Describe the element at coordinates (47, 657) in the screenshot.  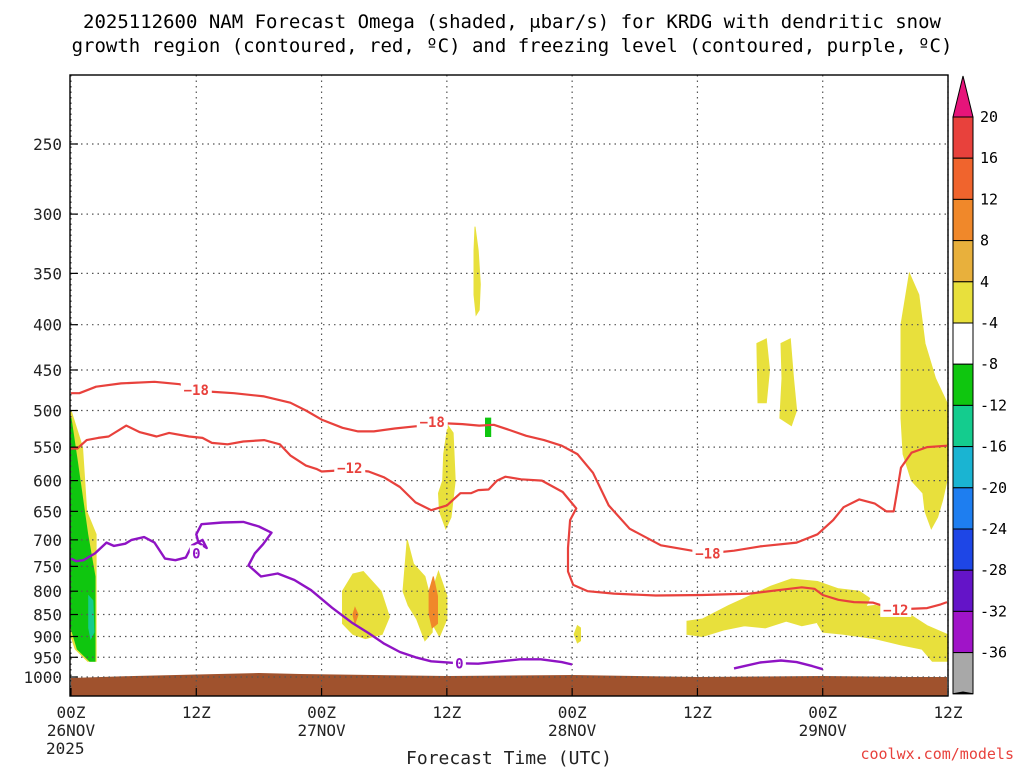
I see `y-tick-label: 950` at that location.